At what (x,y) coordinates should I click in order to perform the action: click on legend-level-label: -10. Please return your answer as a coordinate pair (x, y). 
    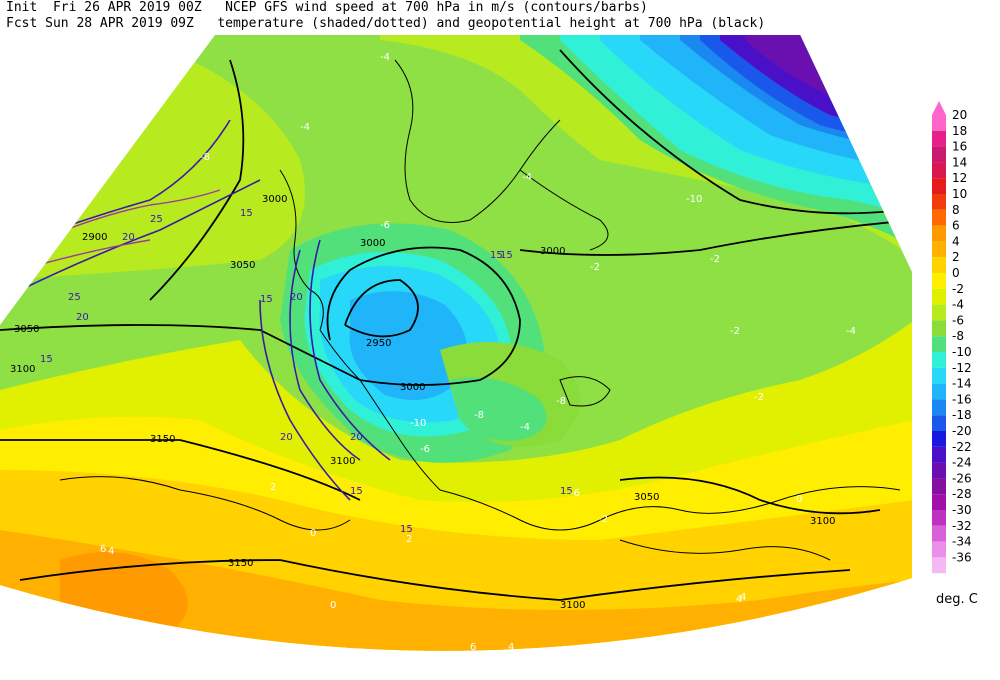
    Looking at the image, I should click on (962, 352).